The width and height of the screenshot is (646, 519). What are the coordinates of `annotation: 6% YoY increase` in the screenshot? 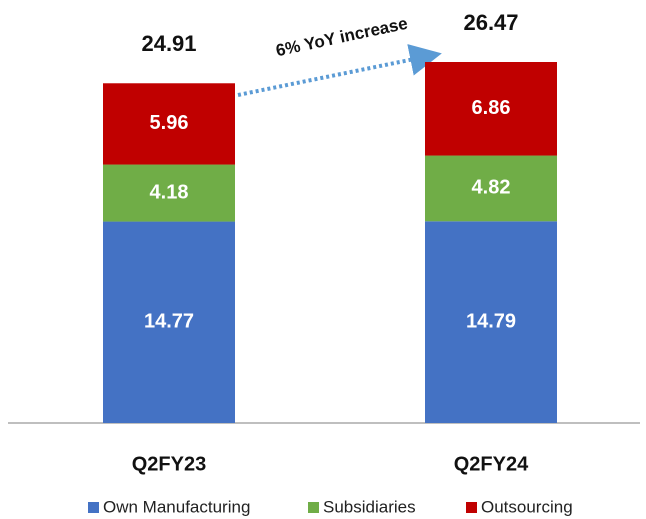 It's located at (341, 37).